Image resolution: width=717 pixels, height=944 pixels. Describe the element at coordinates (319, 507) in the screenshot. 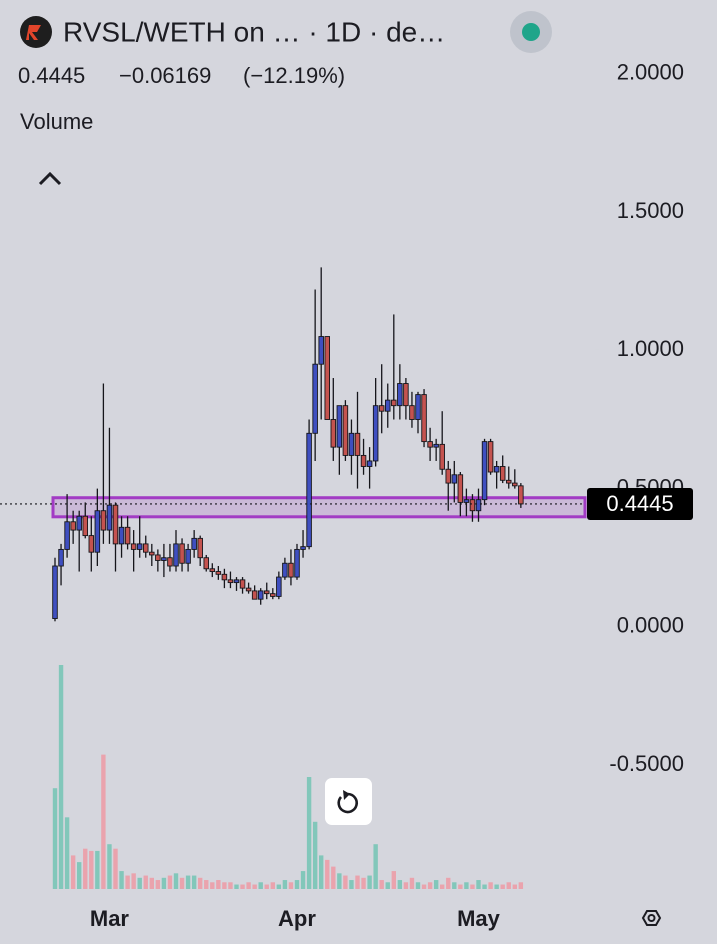

I see `zone` at that location.